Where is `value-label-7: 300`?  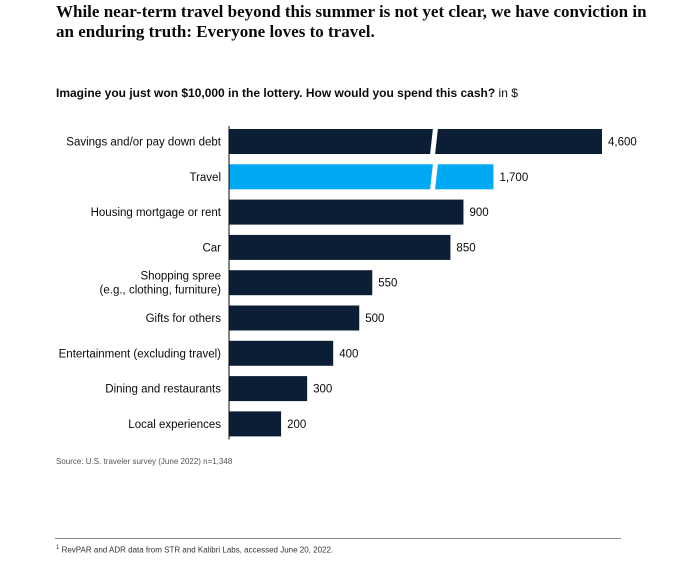
value-label-7: 300 is located at coordinates (322, 390).